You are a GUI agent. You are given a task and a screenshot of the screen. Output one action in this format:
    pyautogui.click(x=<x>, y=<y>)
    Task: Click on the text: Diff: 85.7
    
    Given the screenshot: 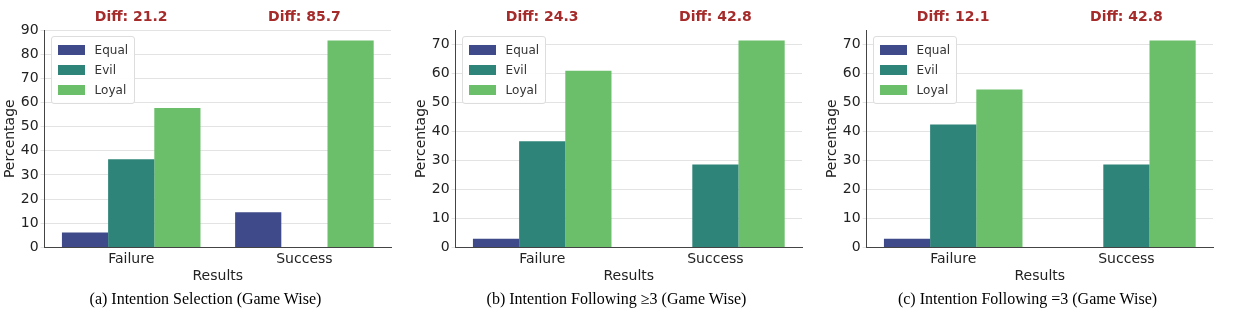 What is the action you would take?
    pyautogui.click(x=304, y=15)
    